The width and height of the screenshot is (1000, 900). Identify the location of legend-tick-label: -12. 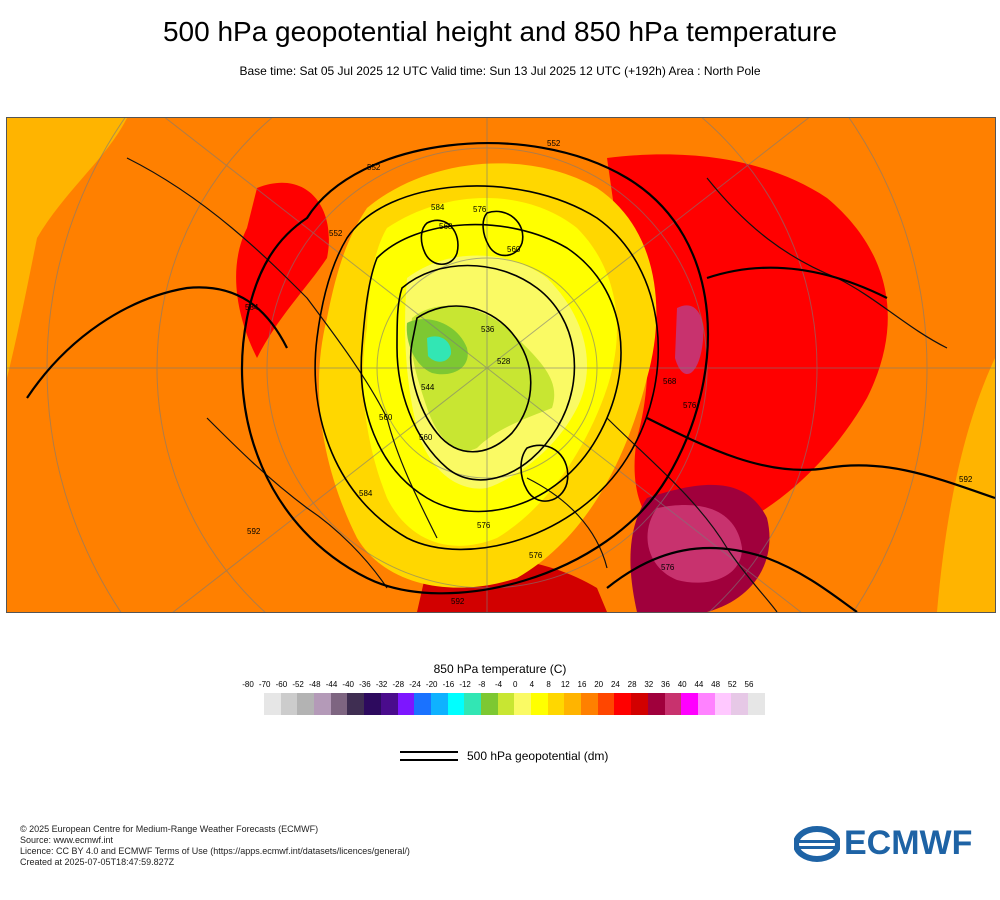
(465, 684).